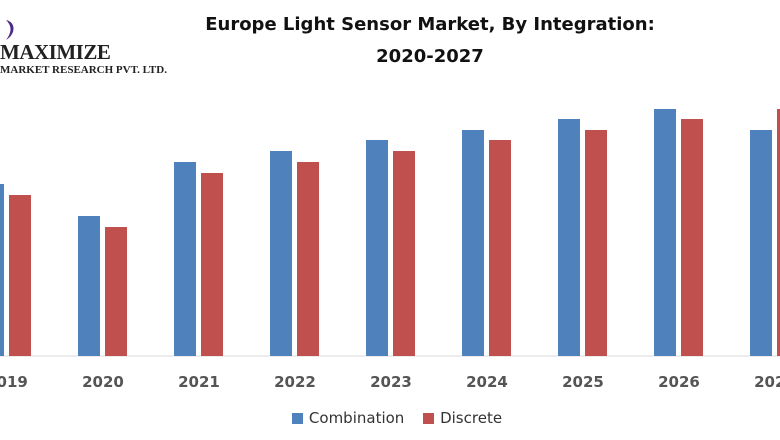  I want to click on x-tick-label: 2022, so click(295, 382).